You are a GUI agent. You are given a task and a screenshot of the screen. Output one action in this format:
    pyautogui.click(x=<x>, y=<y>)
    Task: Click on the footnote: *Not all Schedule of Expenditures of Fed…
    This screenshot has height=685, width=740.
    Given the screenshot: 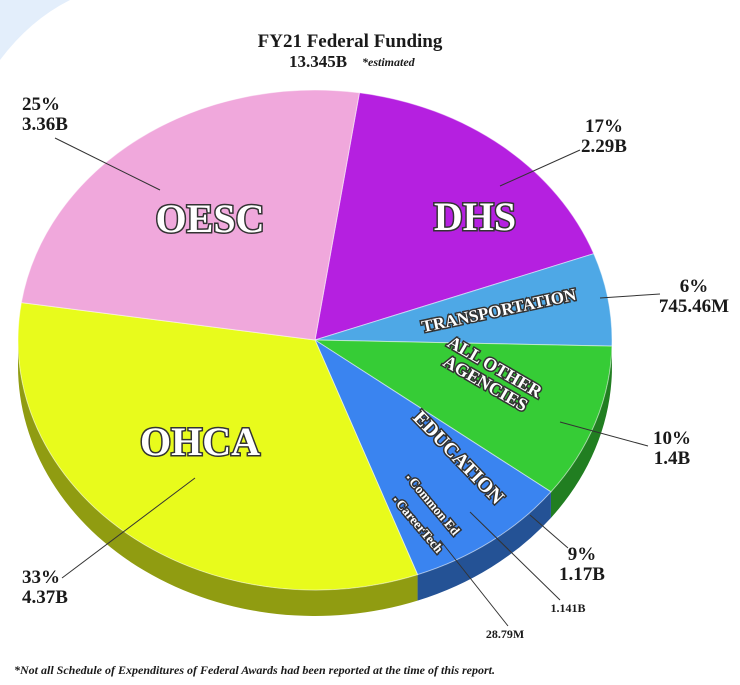 What is the action you would take?
    pyautogui.click(x=254, y=670)
    